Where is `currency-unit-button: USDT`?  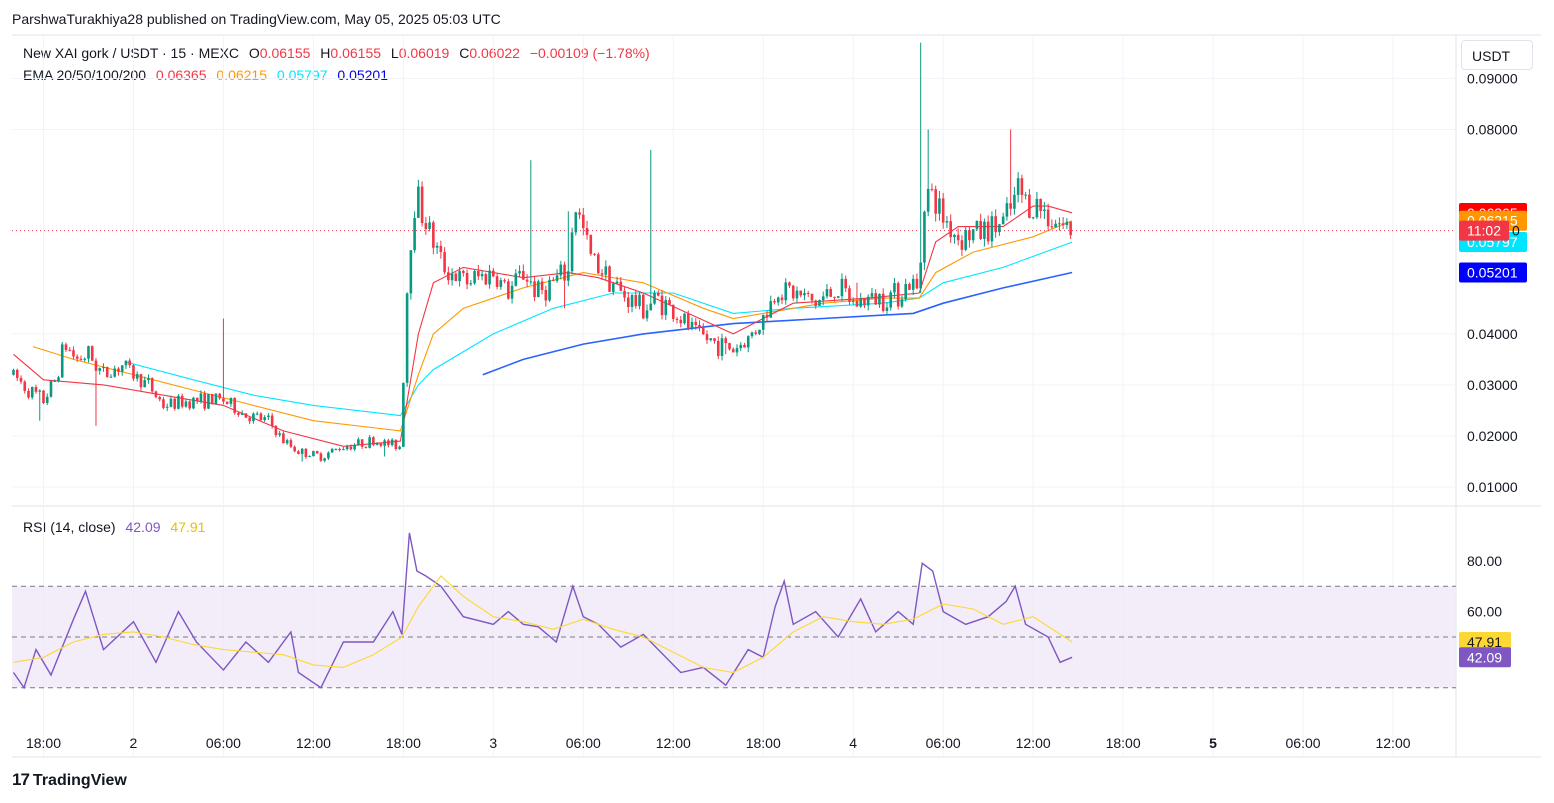 currency-unit-button: USDT is located at coordinates (1497, 55).